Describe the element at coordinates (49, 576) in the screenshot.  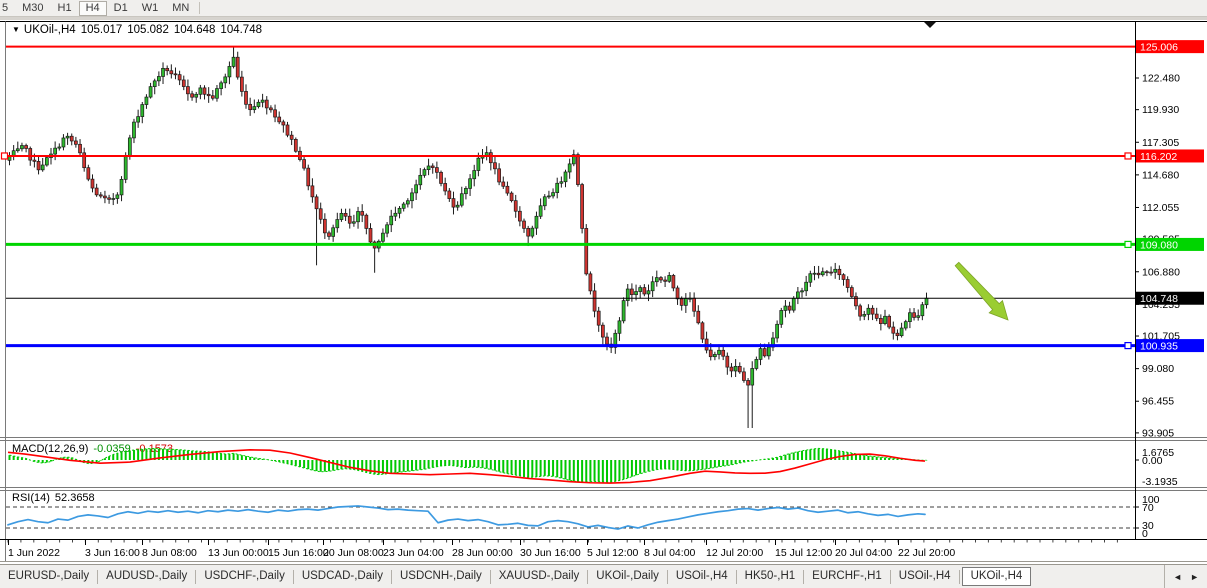
I see `tab-eurusd-daily: EURUSD-,Daily` at that location.